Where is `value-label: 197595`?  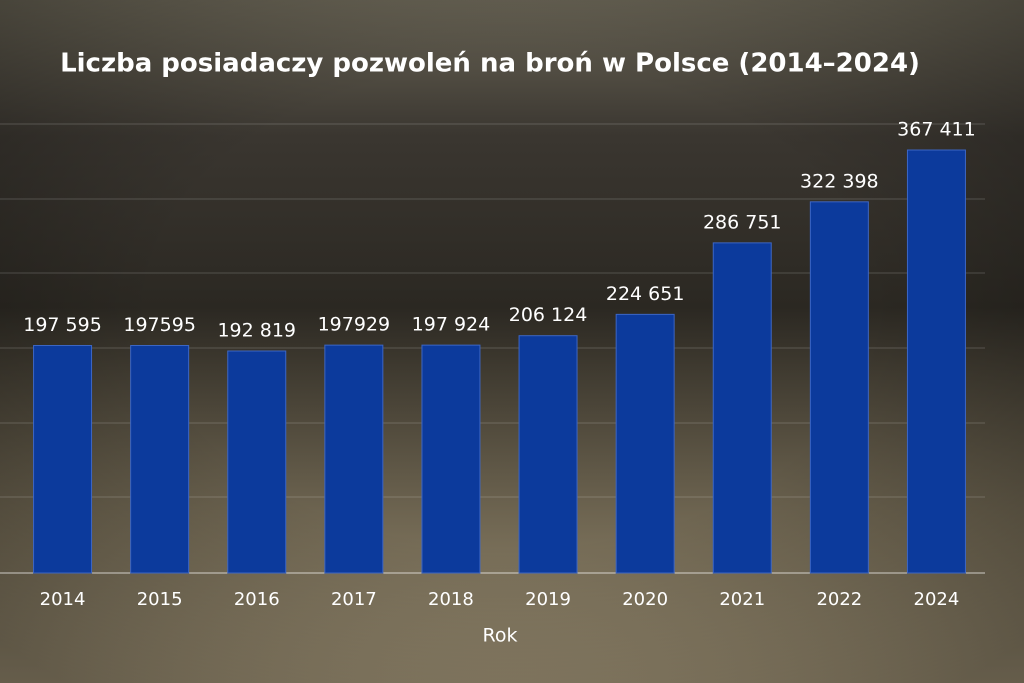
value-label: 197595 is located at coordinates (159, 325).